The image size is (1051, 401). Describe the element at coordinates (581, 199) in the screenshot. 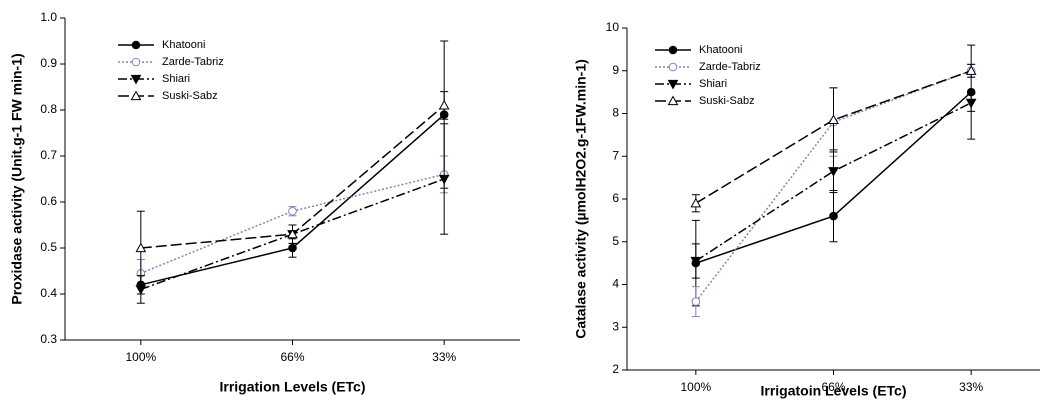

I see `y-axis-label: Catalase activity (µmolH2O2.g-1FW.min-1)` at that location.